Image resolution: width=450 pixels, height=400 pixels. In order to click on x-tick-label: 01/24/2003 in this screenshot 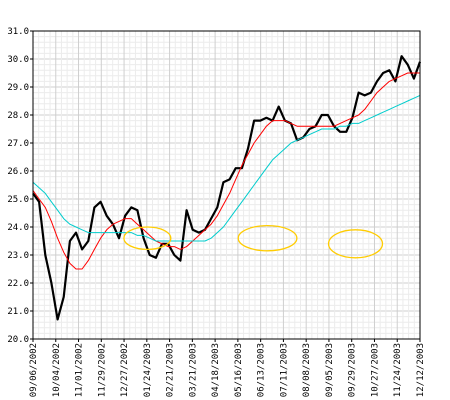, I will do `click(148, 370)`.